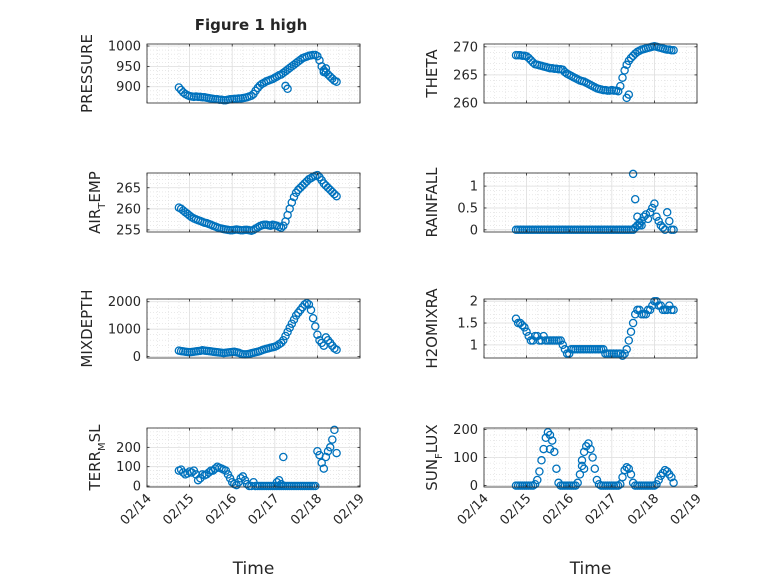  What do you see at coordinates (434, 457) in the screenshot?
I see `y-axis-label: SUNFLUX` at bounding box center [434, 457].